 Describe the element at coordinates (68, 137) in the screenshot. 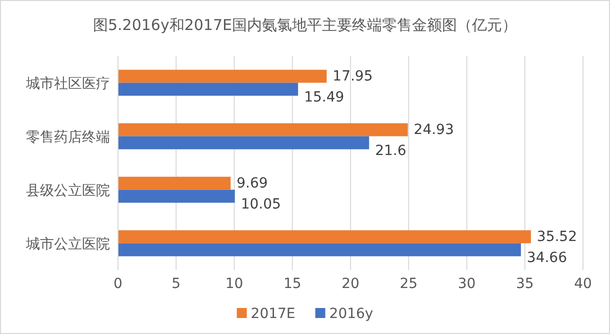

I see `y-tick-label: 零售药店终端` at that location.